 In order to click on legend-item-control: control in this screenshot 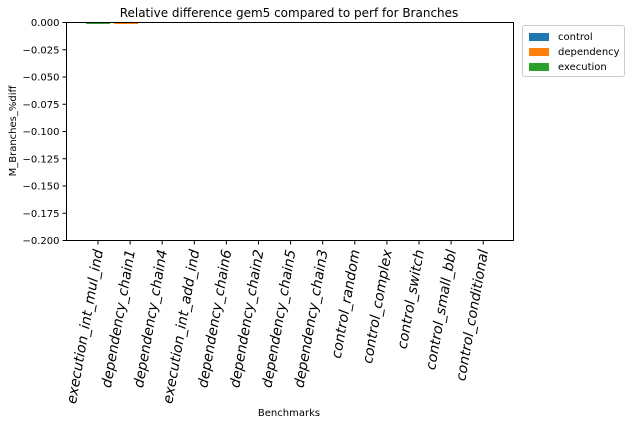, I will do `click(561, 37)`.